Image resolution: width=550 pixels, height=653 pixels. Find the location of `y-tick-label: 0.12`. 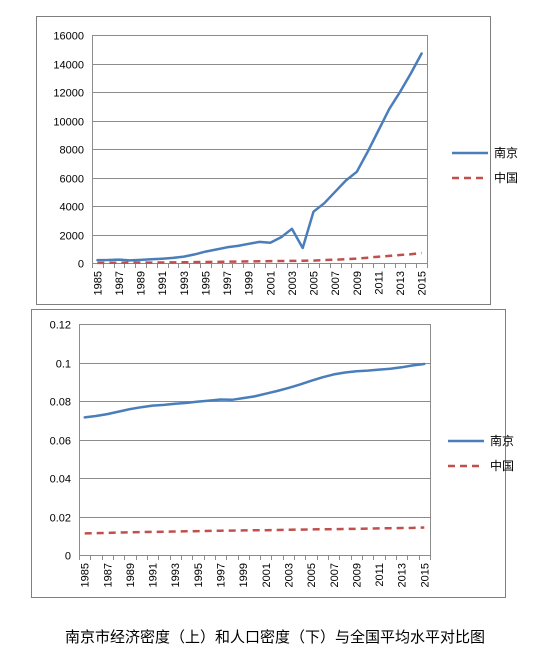

y-tick-label: 0.12 is located at coordinates (60, 326).